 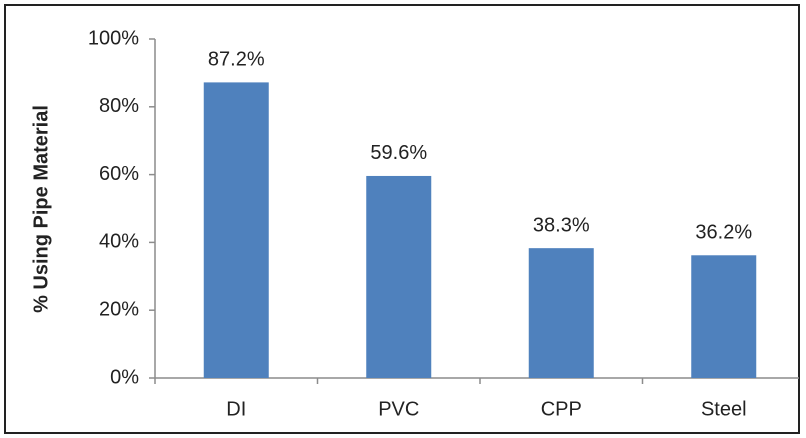 I want to click on y-tick-label: 60%, so click(x=119, y=174).